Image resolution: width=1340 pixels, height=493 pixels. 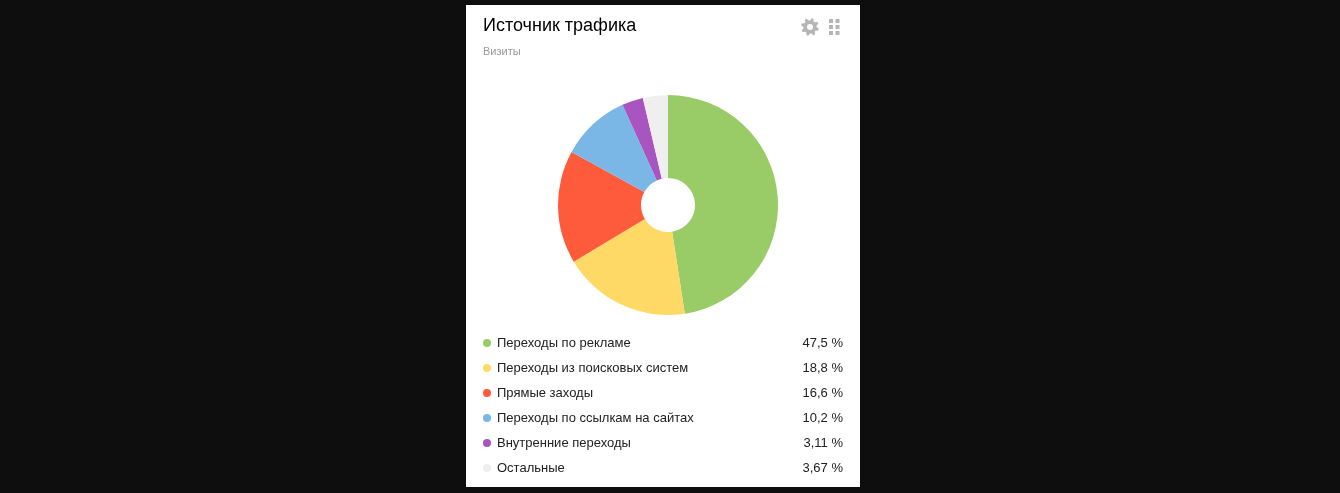 What do you see at coordinates (595, 417) in the screenshot?
I see `legend-label: Переходы по ссылкам на сайтах` at bounding box center [595, 417].